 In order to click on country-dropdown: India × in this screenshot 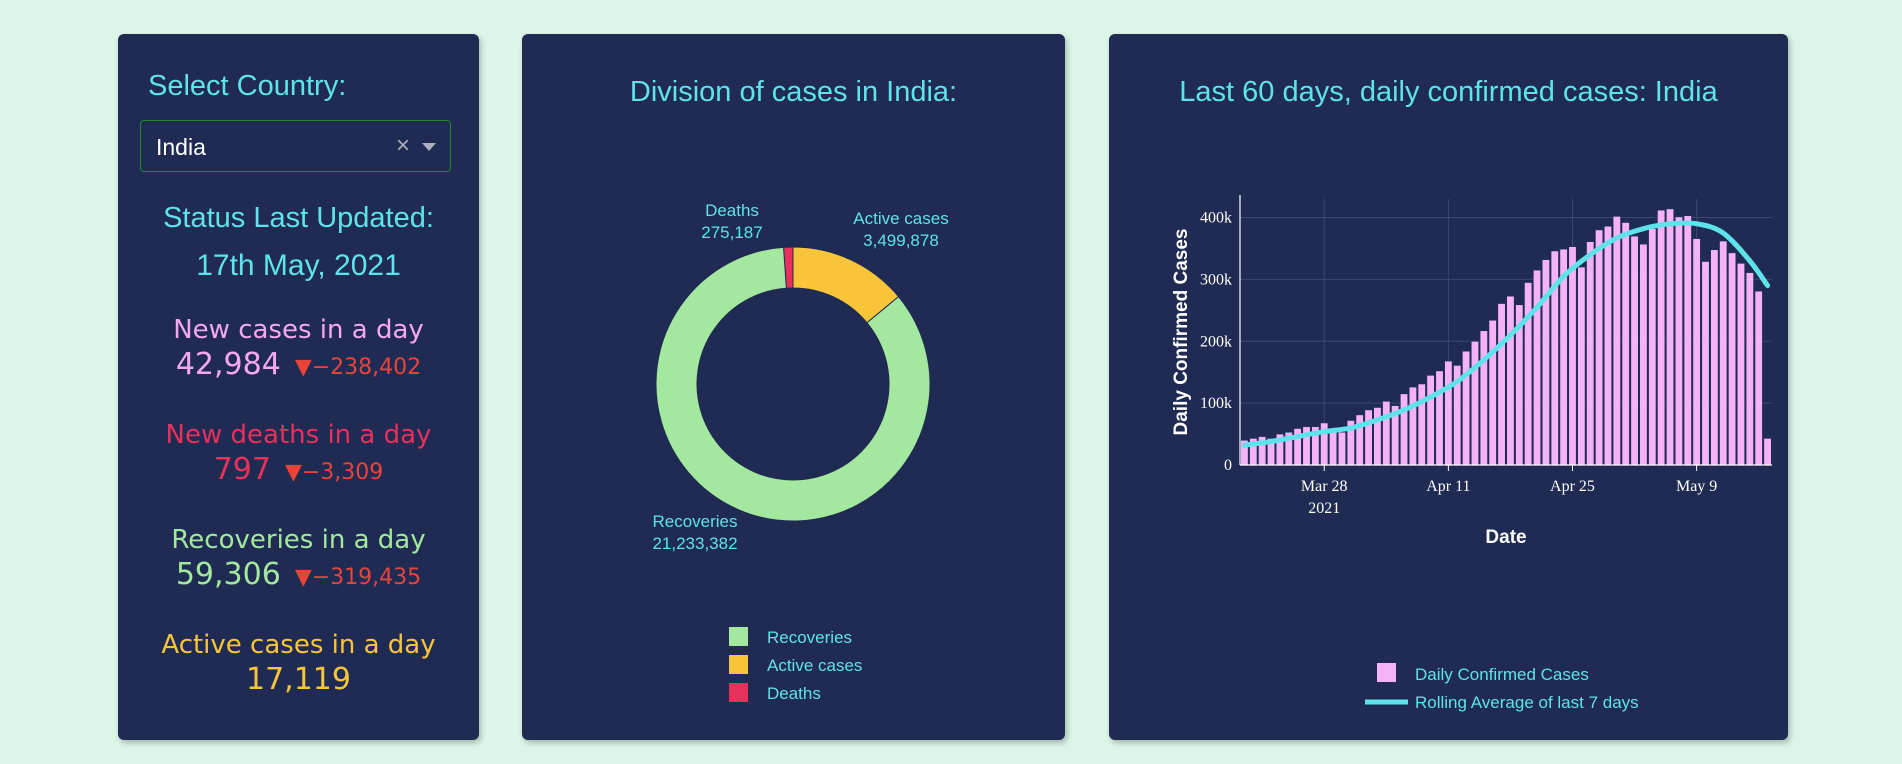, I will do `click(295, 146)`.